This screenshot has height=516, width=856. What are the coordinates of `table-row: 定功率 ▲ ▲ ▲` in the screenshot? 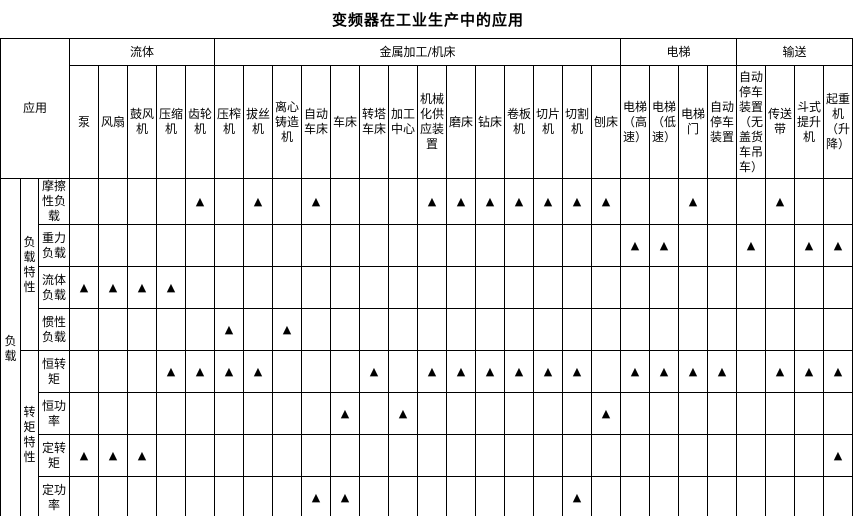 It's located at (427, 496).